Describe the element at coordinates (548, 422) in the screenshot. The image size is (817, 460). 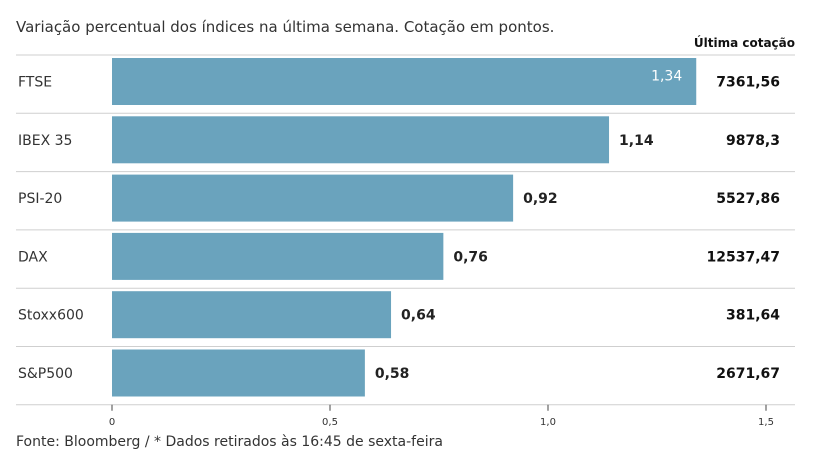
I see `x-tick-label: 1,0` at that location.